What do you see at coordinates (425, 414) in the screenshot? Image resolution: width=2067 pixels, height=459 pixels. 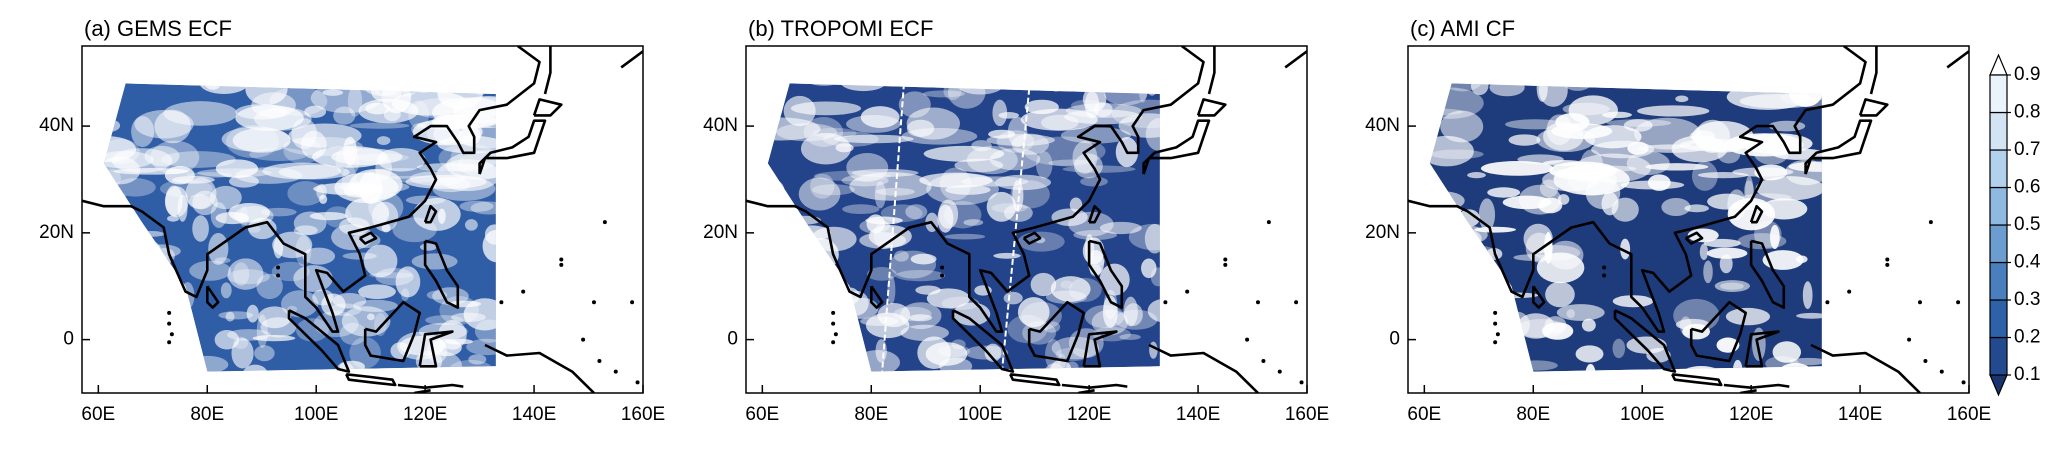 I see `x-tick-label: 120E` at bounding box center [425, 414].